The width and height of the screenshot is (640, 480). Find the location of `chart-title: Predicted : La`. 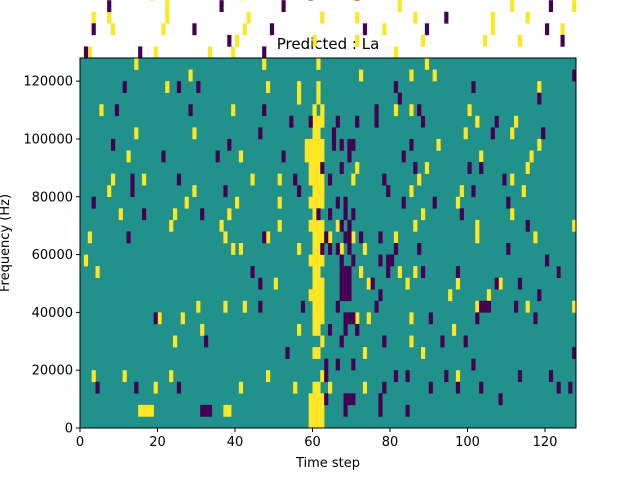

chart-title: Predicted : La is located at coordinates (328, 44).